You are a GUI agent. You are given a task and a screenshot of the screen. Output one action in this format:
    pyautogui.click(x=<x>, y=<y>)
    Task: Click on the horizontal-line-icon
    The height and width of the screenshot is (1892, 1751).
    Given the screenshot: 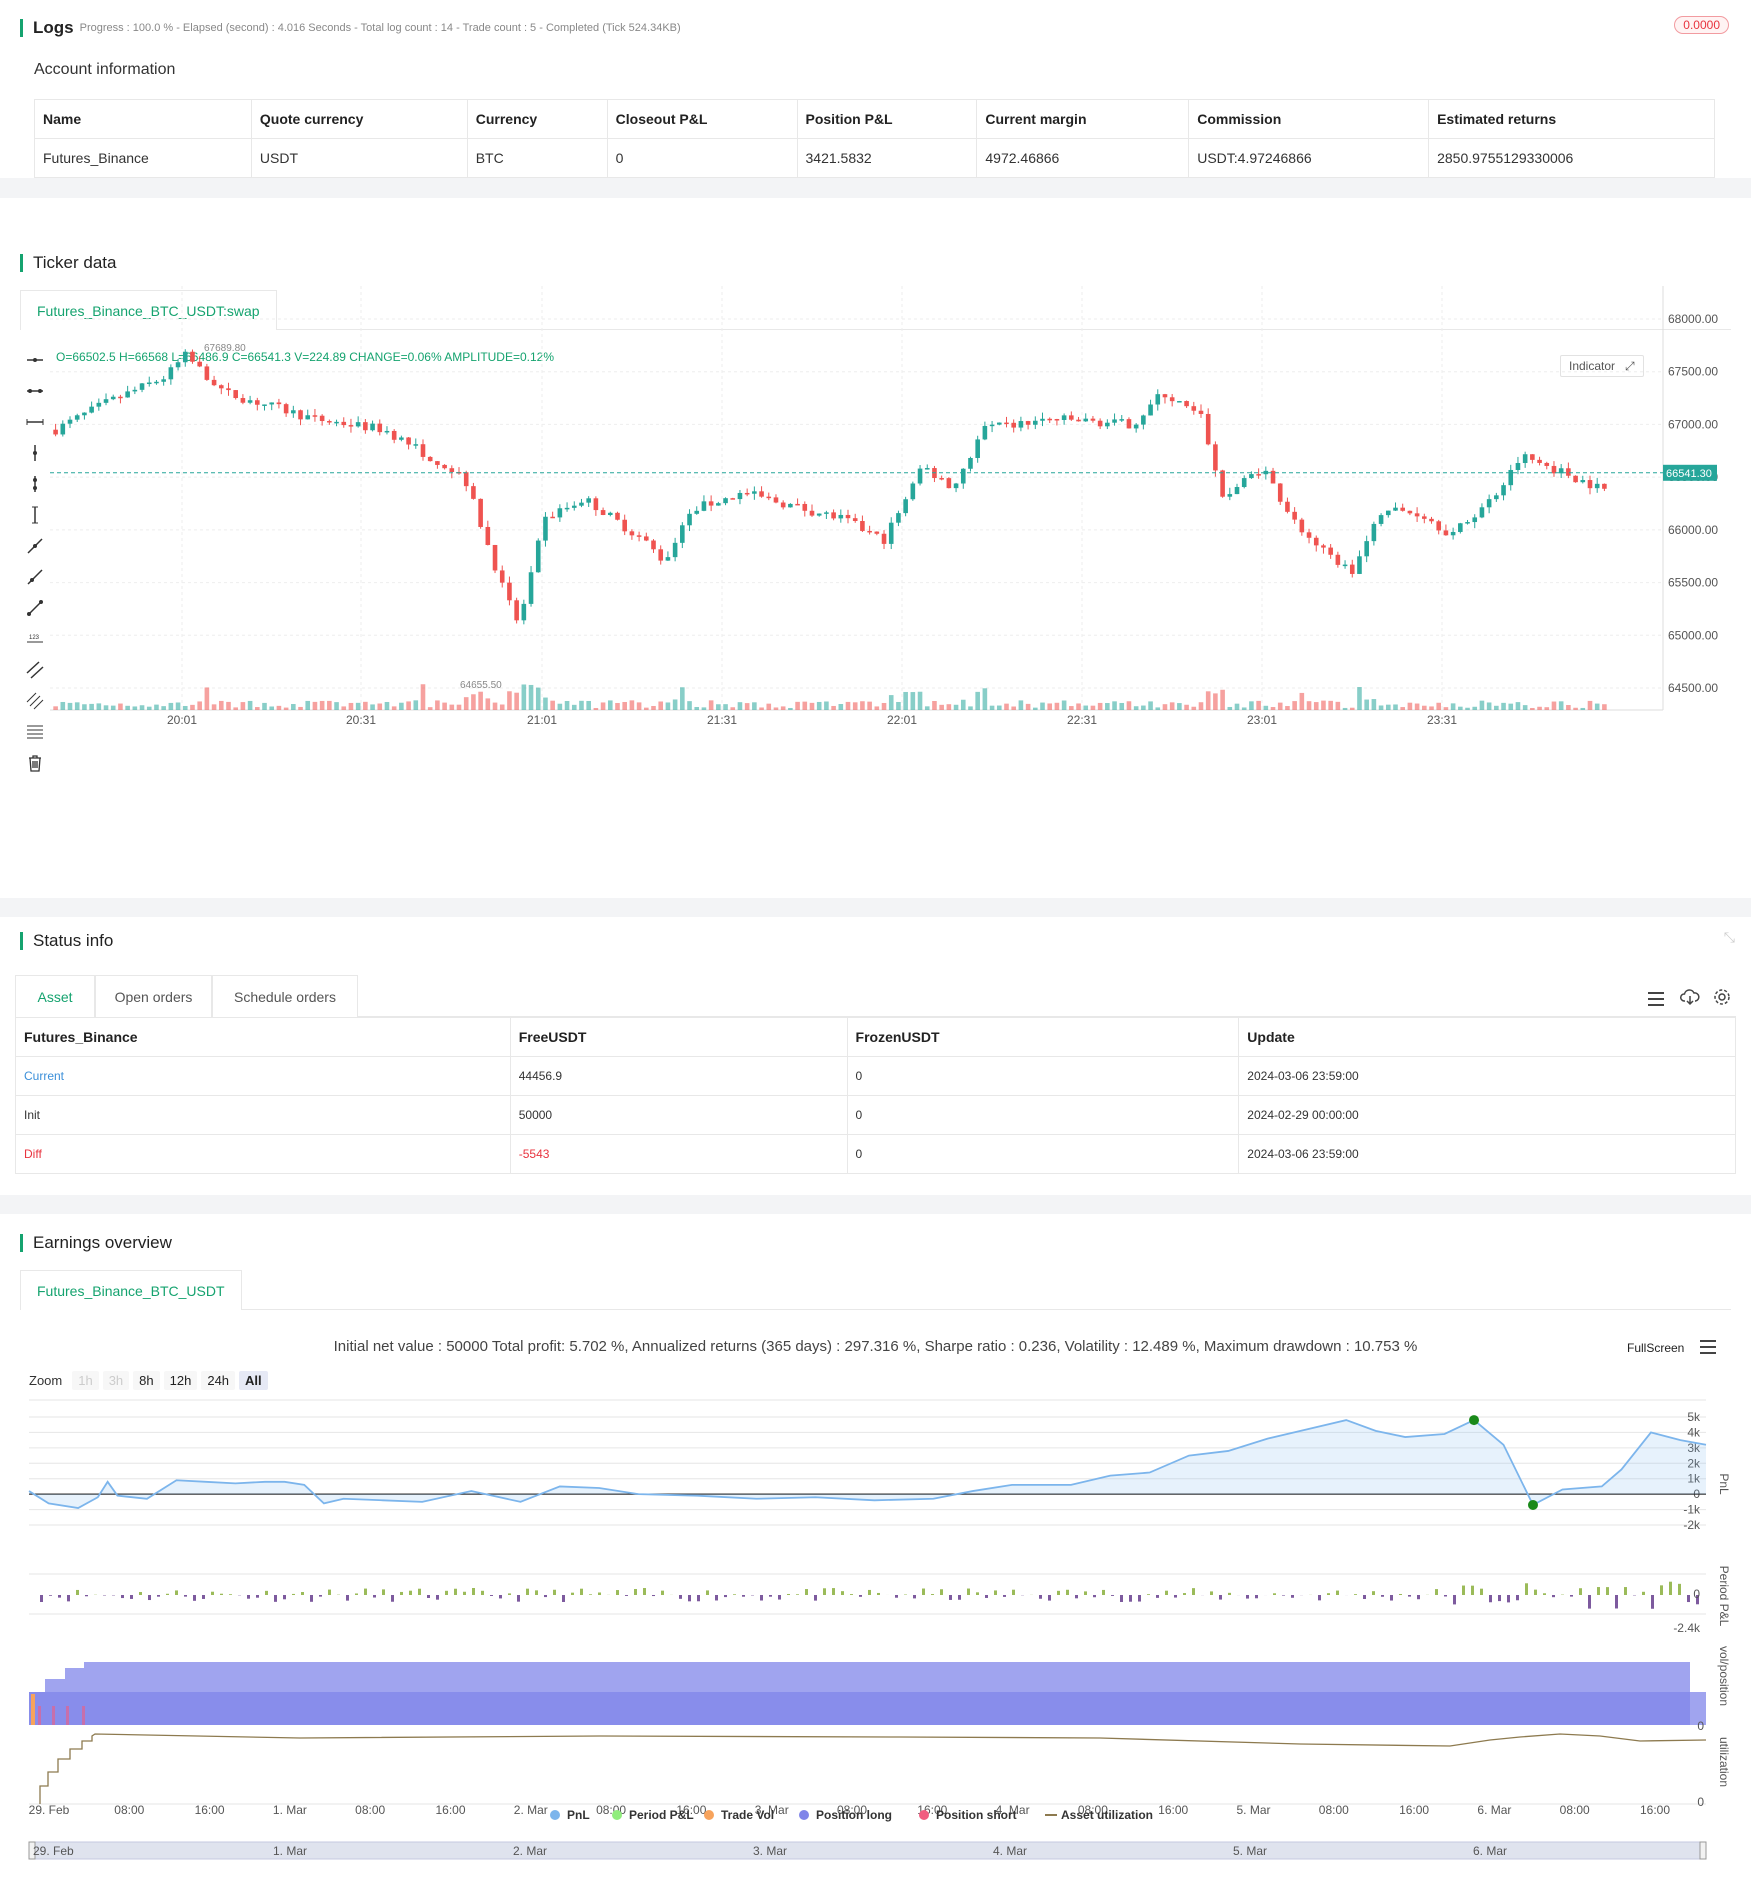 What is the action you would take?
    pyautogui.click(x=35, y=360)
    